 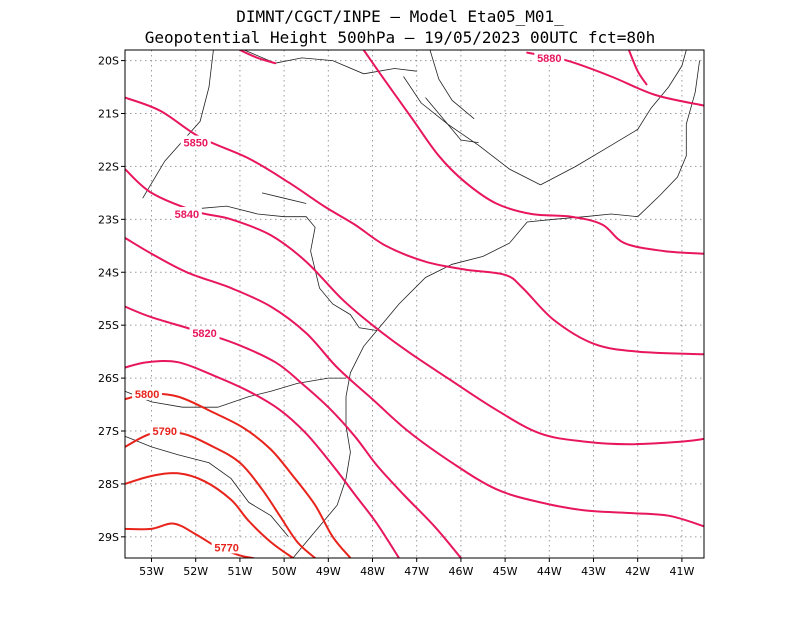 What do you see at coordinates (108, 431) in the screenshot?
I see `lat-tick-label: 27S` at bounding box center [108, 431].